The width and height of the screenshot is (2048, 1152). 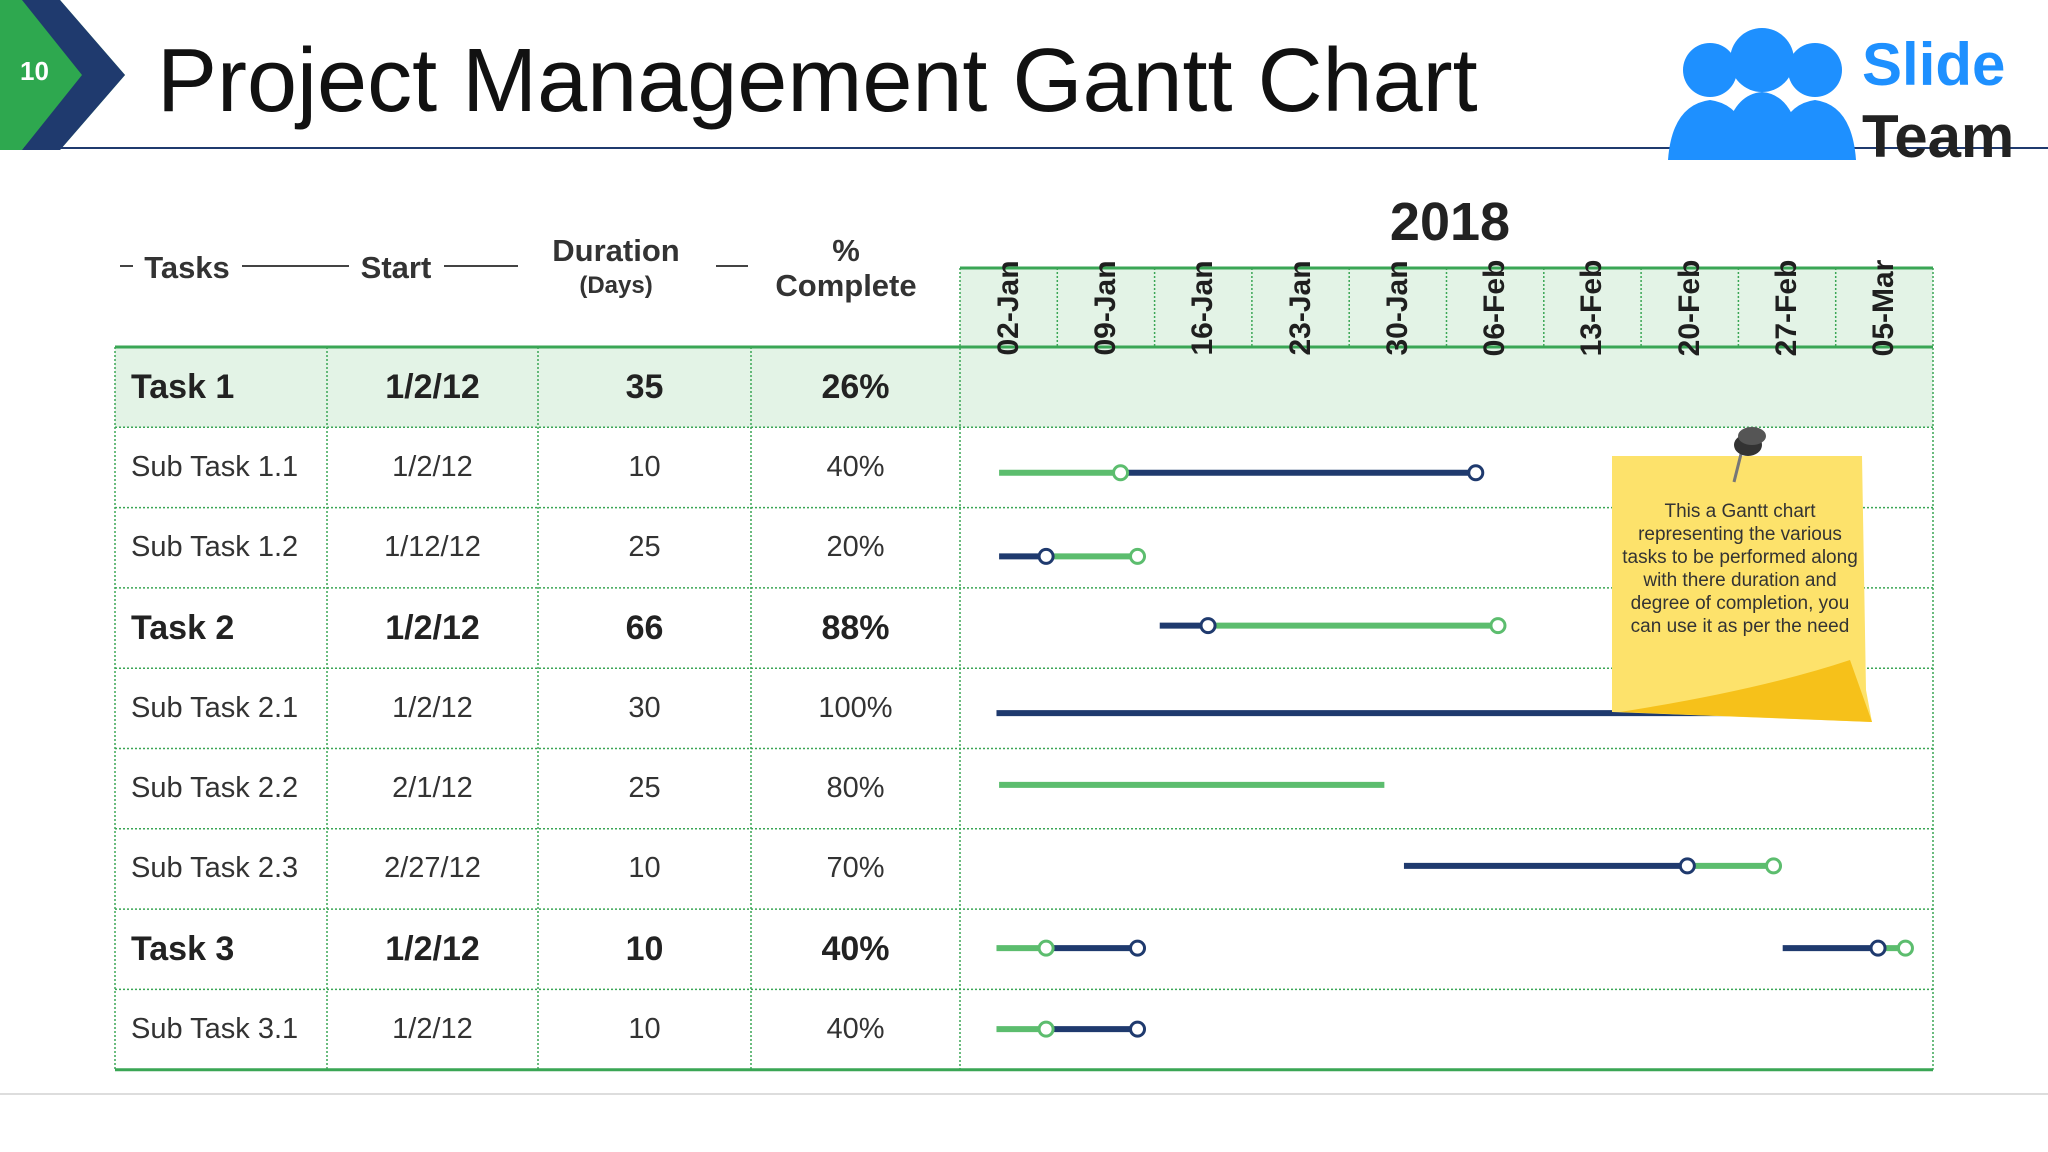 I want to click on task-cell: 88%, so click(x=855, y=627).